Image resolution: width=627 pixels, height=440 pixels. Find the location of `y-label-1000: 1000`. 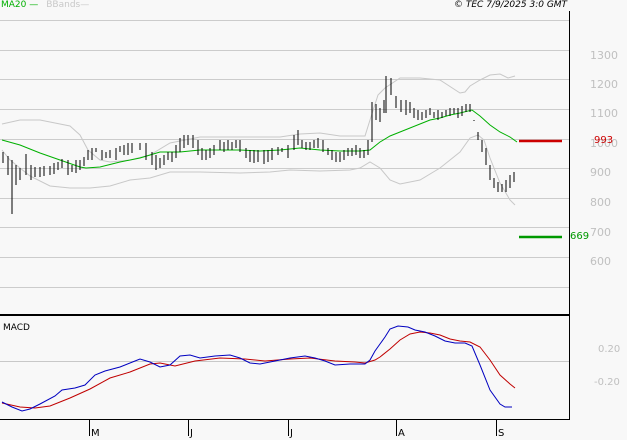

y-label-1000: 1000 is located at coordinates (604, 143).